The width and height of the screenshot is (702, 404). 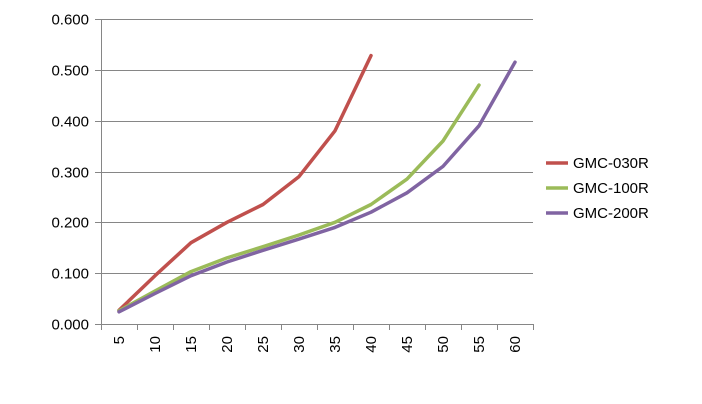 I want to click on y-tick-label: 0.600, so click(x=70, y=20).